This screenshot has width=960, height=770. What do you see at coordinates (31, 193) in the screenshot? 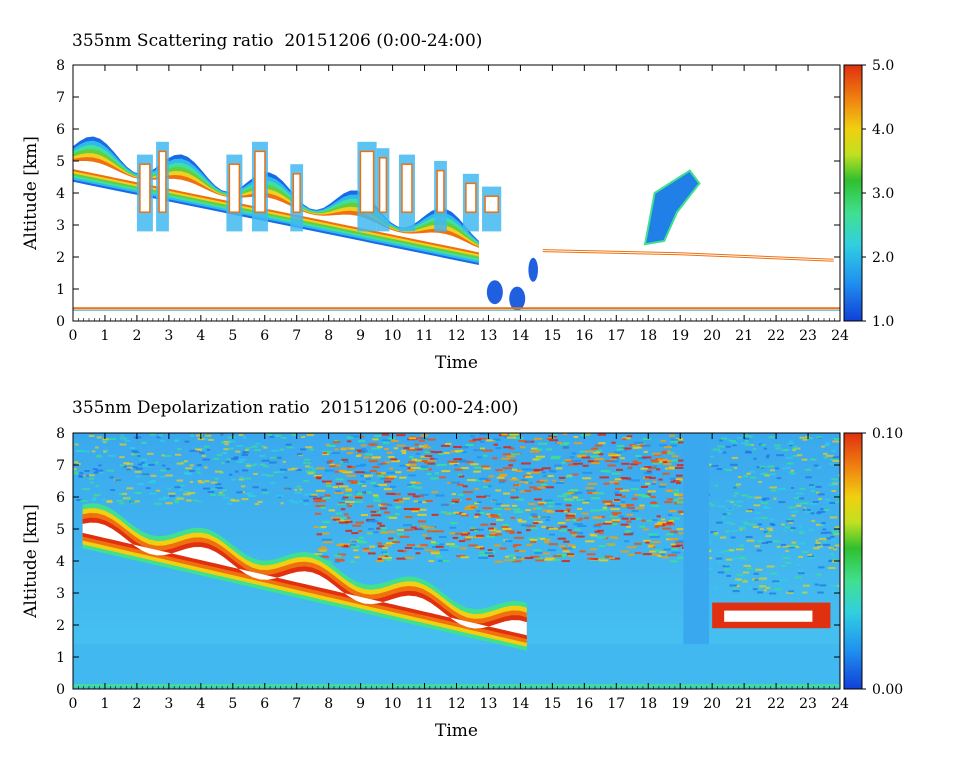
I see `y-axis-label: Altitude [km]` at bounding box center [31, 193].